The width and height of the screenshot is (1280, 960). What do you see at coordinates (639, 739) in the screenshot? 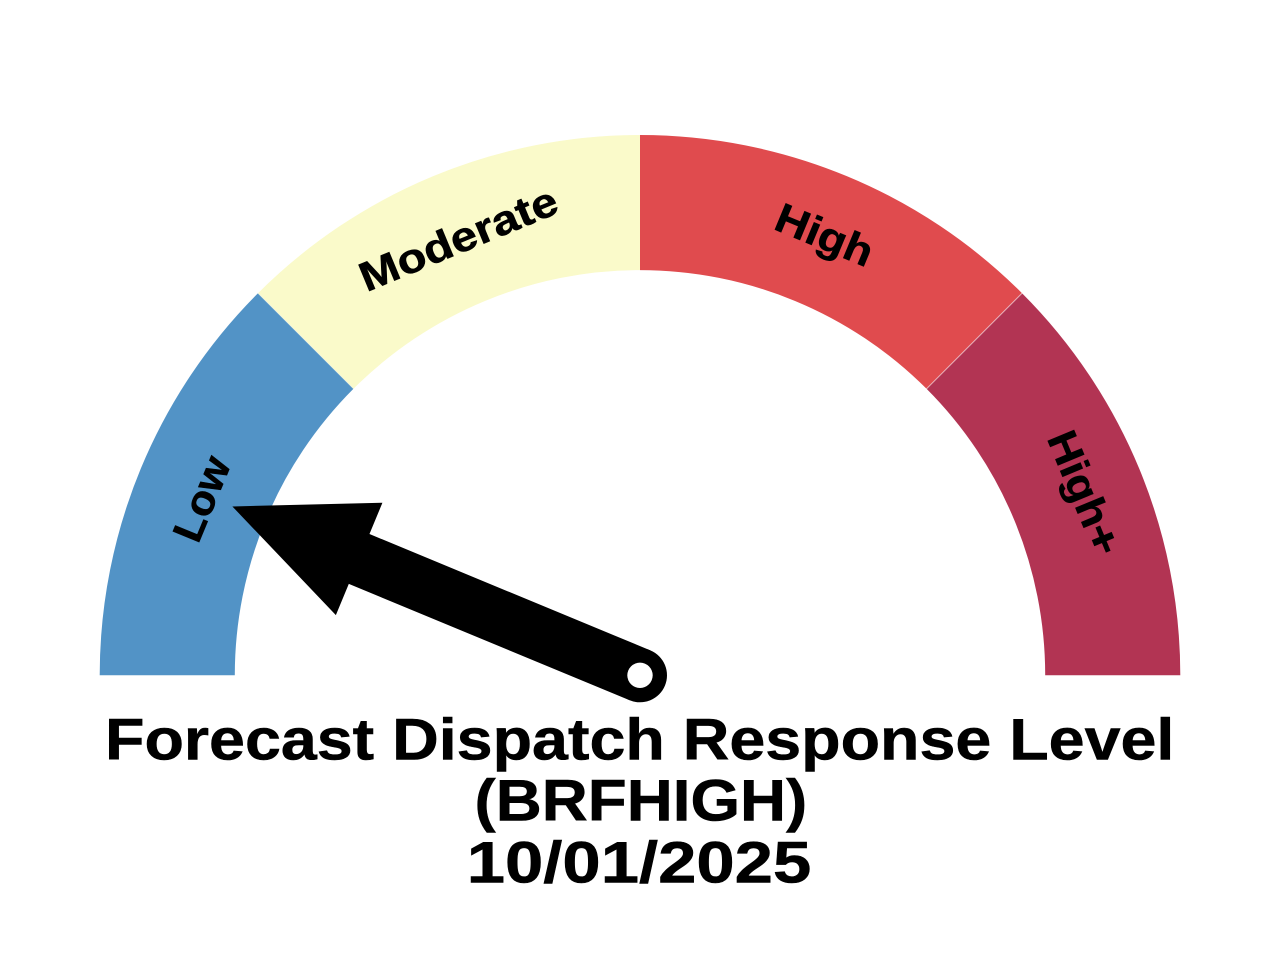
I see `svg-text:Forecast Dispatch Response Lev: Forecast Dispatch Response Level` at bounding box center [639, 739].